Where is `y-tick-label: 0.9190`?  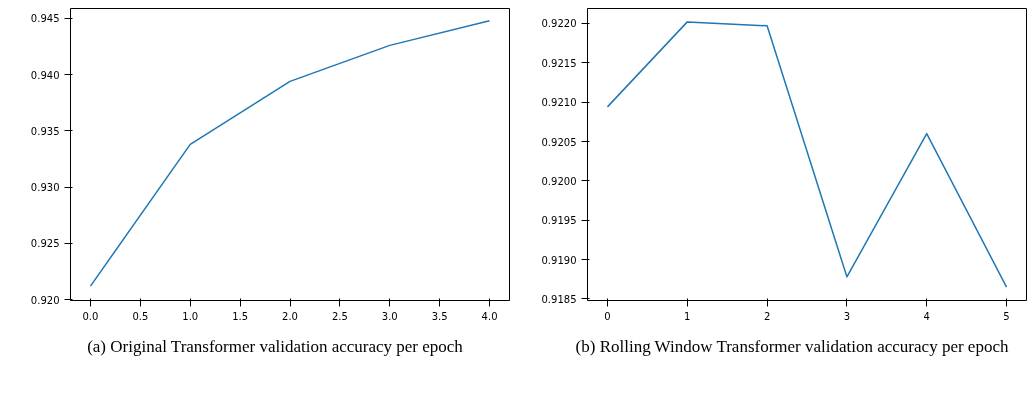 y-tick-label: 0.9190 is located at coordinates (559, 260).